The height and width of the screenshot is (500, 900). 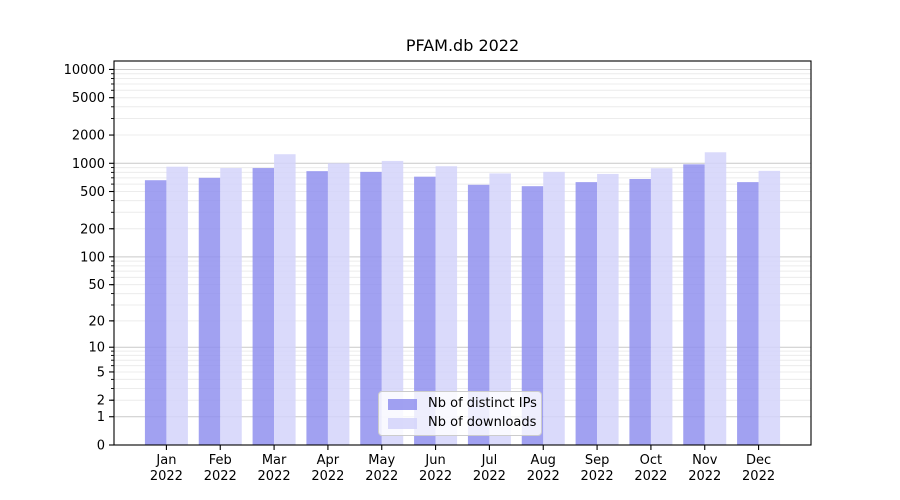 I want to click on x-tick-label-year-jul: 2022, so click(x=489, y=476).